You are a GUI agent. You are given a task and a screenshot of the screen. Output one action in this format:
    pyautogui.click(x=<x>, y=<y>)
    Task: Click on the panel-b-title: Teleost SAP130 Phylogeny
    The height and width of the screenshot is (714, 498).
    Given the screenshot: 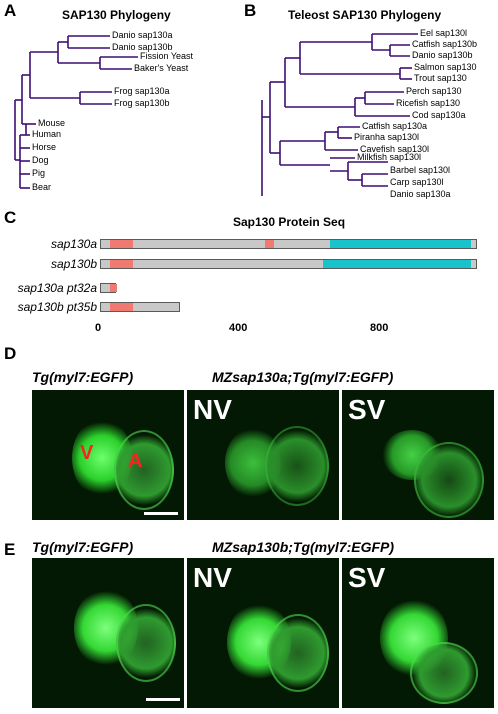 What is the action you would take?
    pyautogui.click(x=365, y=15)
    